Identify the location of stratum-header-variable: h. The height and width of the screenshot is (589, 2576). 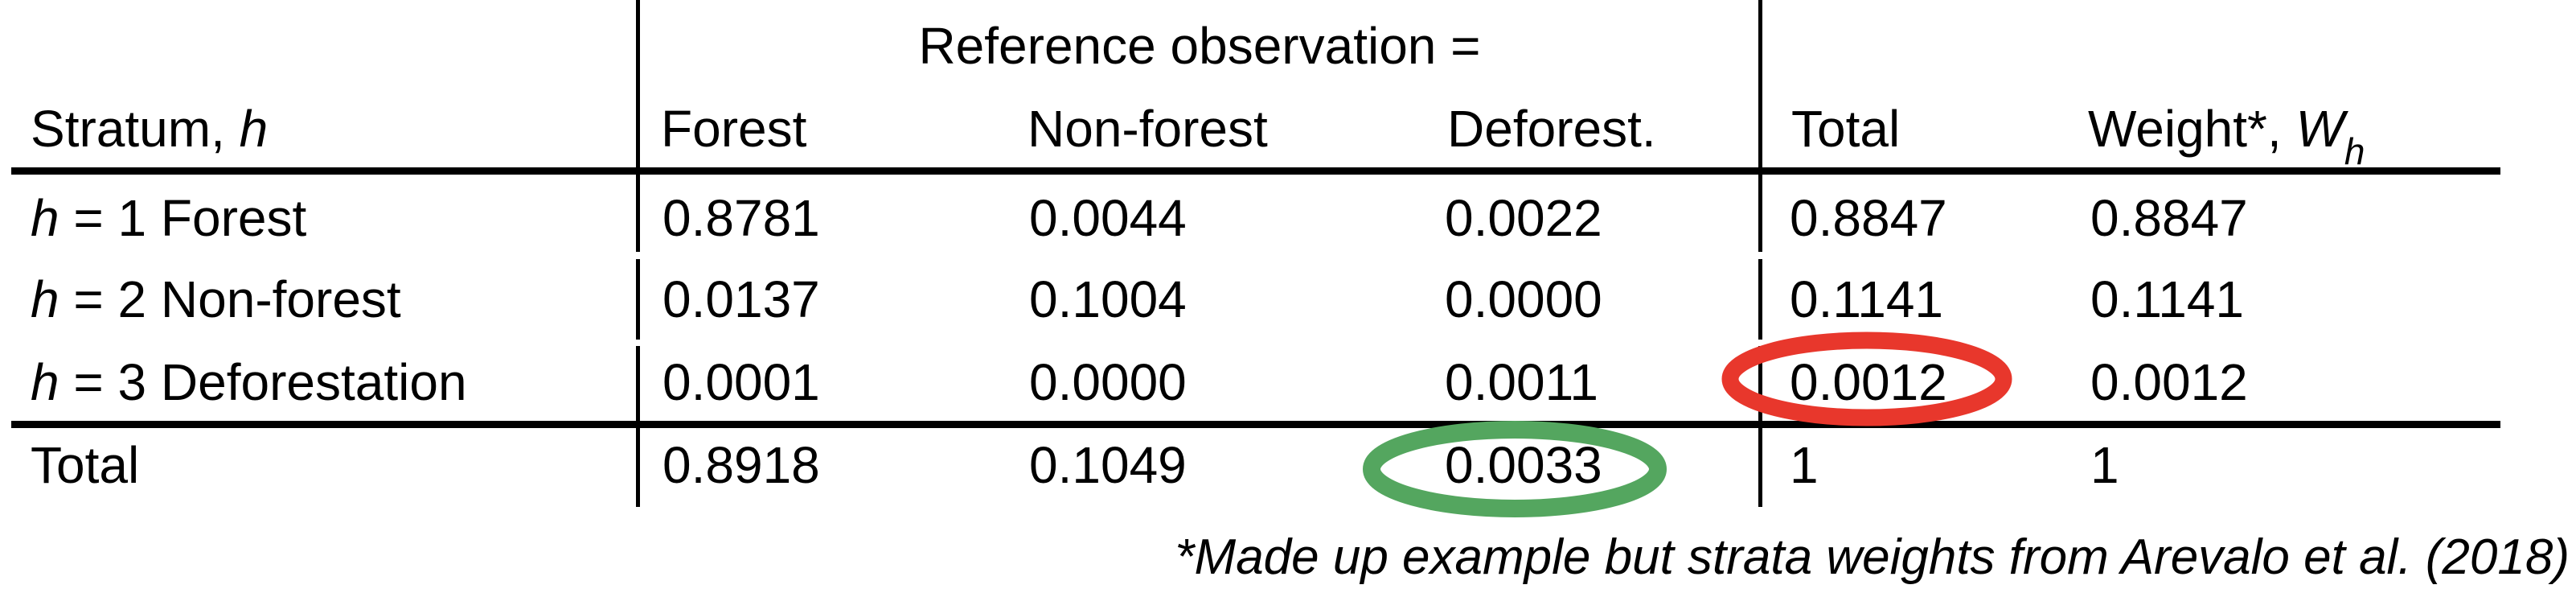
(254, 129).